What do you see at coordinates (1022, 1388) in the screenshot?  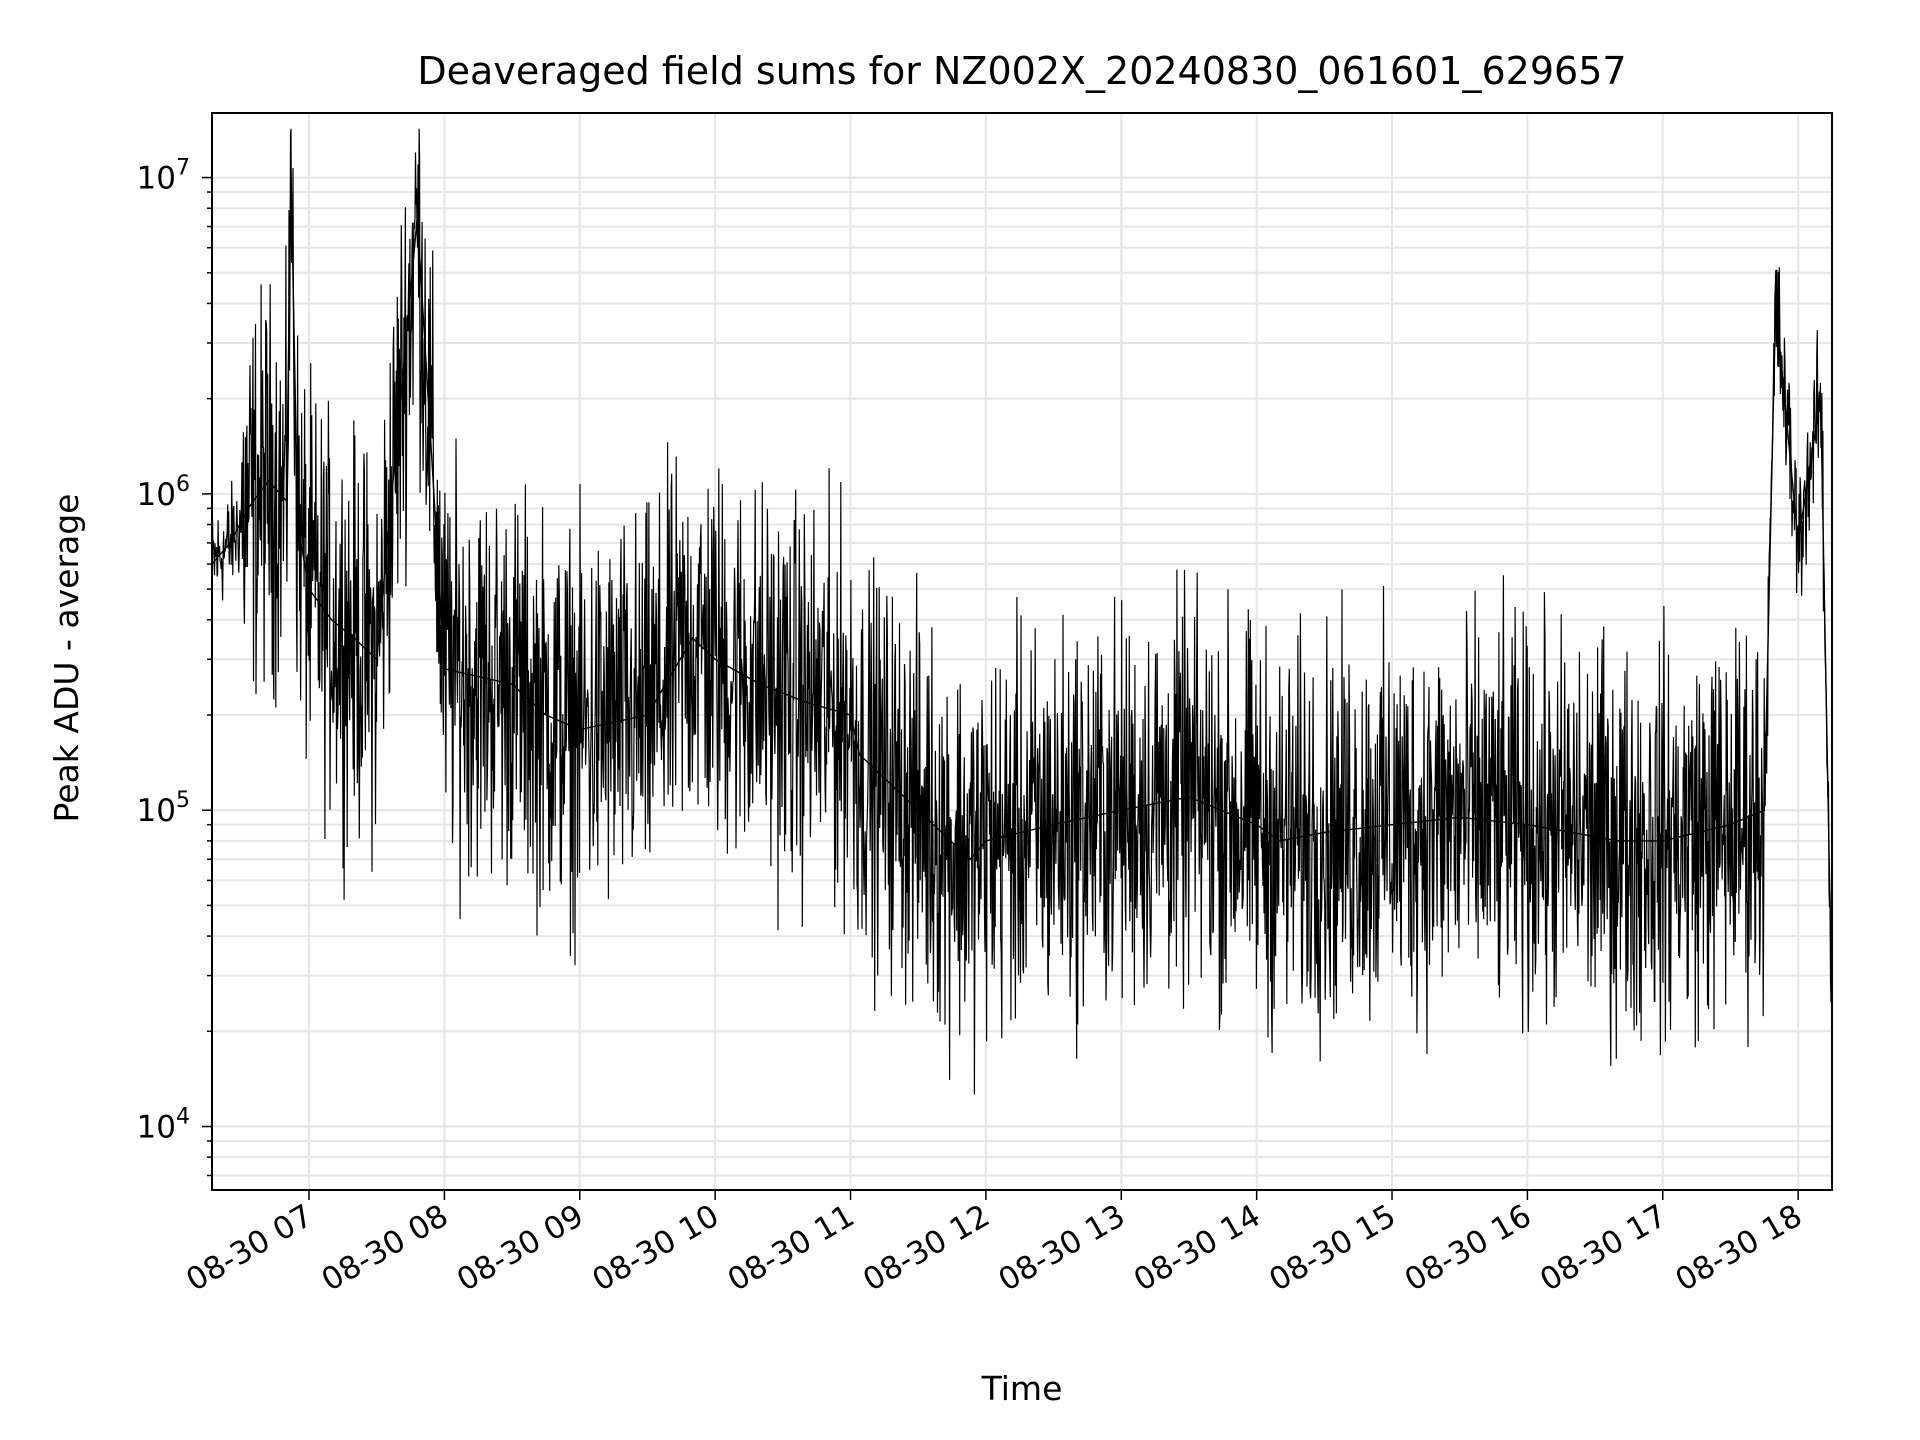 I see `x-axis-label: Time` at bounding box center [1022, 1388].